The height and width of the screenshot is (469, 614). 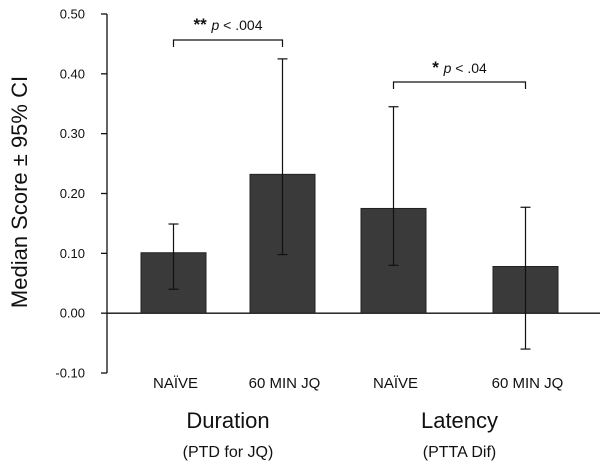 What do you see at coordinates (228, 452) in the screenshot?
I see `group-sublabel: (PTD for JQ)` at bounding box center [228, 452].